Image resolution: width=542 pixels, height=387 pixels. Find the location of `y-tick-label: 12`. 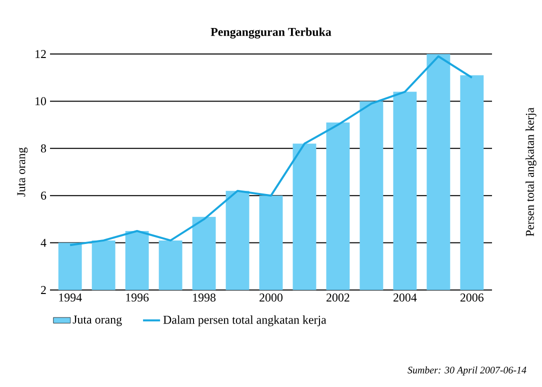

y-tick-label: 12 is located at coordinates (41, 54).